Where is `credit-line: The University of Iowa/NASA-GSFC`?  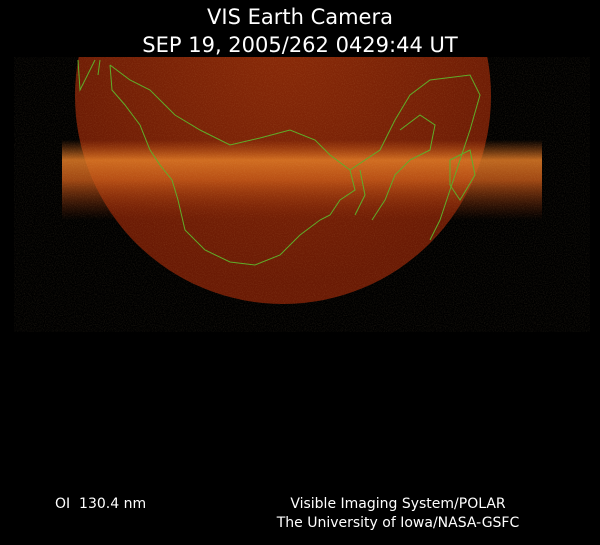
credit-line: The University of Iowa/NASA-GSFC is located at coordinates (398, 523).